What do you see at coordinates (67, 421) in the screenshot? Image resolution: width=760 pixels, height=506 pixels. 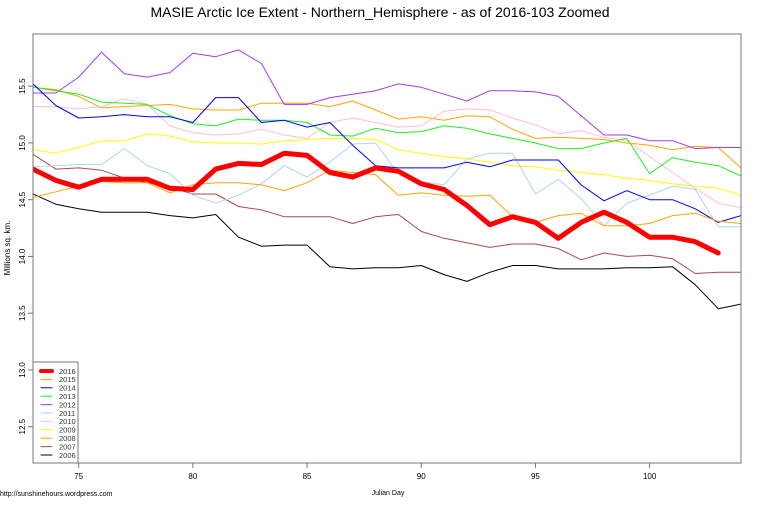 I see `legend-label-2010: 2010` at bounding box center [67, 421].